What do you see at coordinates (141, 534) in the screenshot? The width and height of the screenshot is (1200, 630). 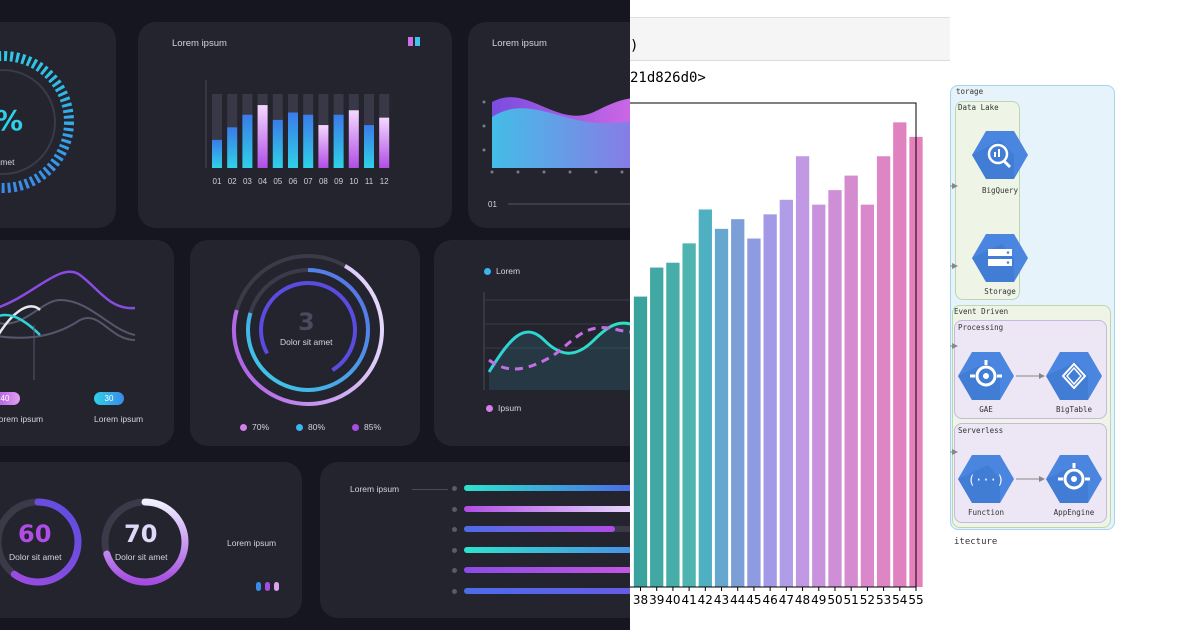 I see `donut-2-value: 70` at bounding box center [141, 534].